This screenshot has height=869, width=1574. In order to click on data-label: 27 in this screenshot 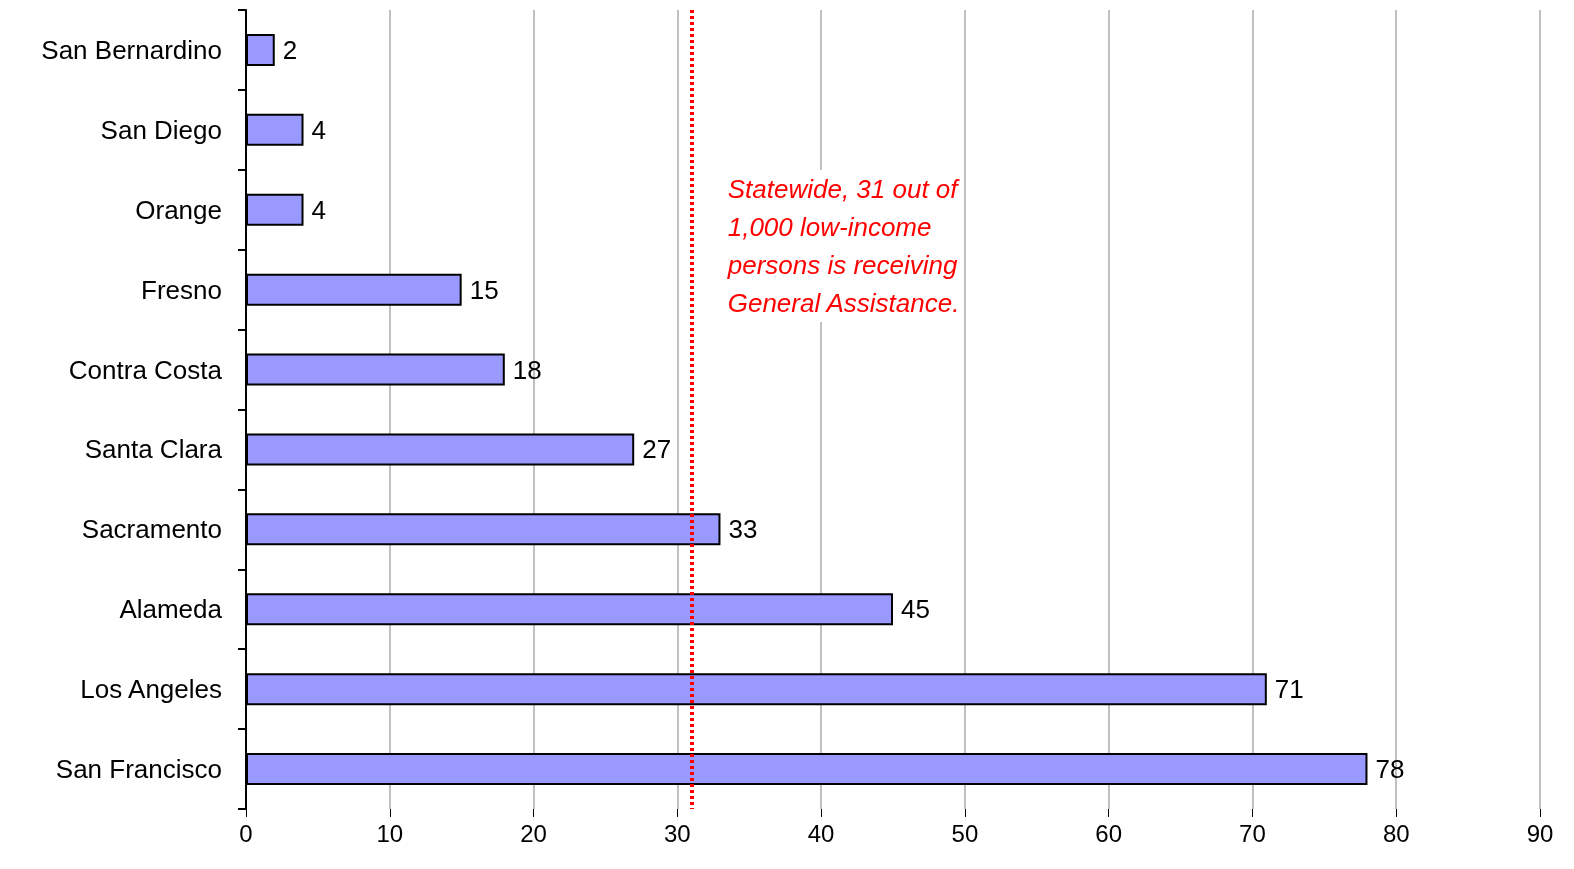, I will do `click(657, 449)`.